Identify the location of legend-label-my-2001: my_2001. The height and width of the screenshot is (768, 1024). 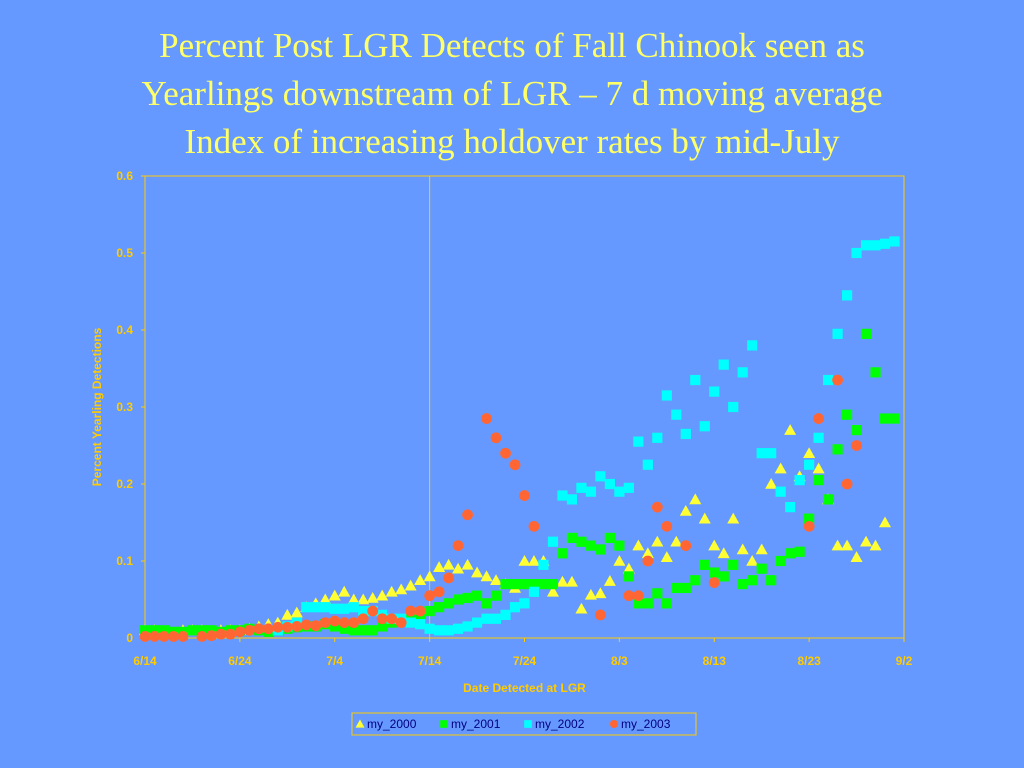
(476, 724).